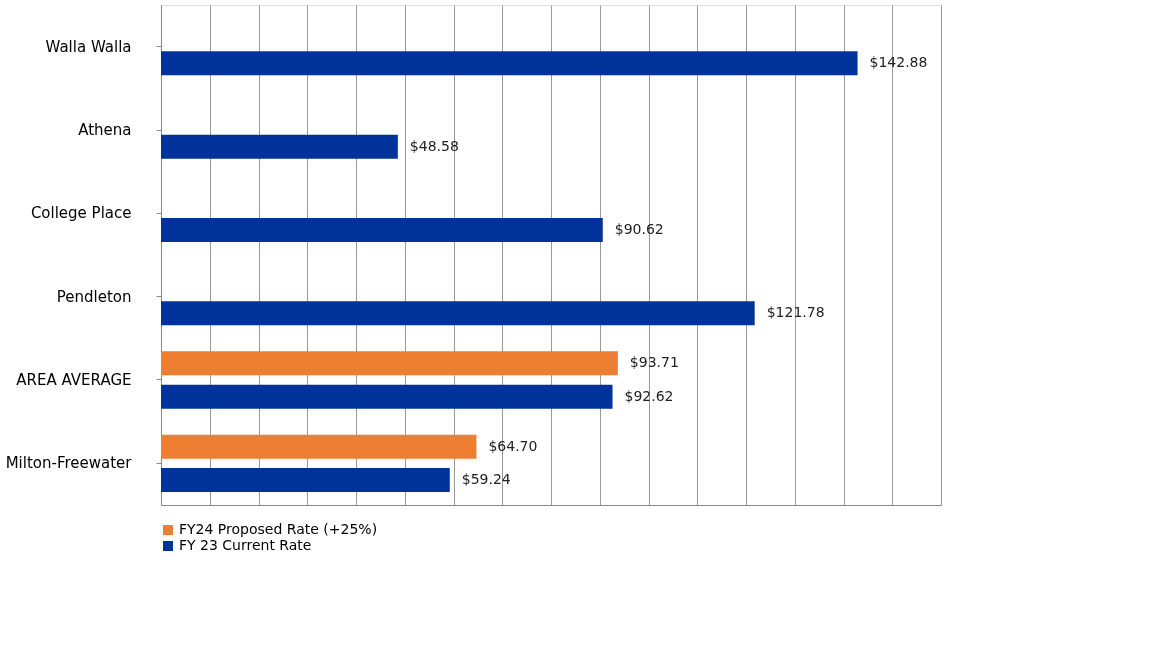  Describe the element at coordinates (81, 213) in the screenshot. I see `y-tick-label: College Place` at that location.